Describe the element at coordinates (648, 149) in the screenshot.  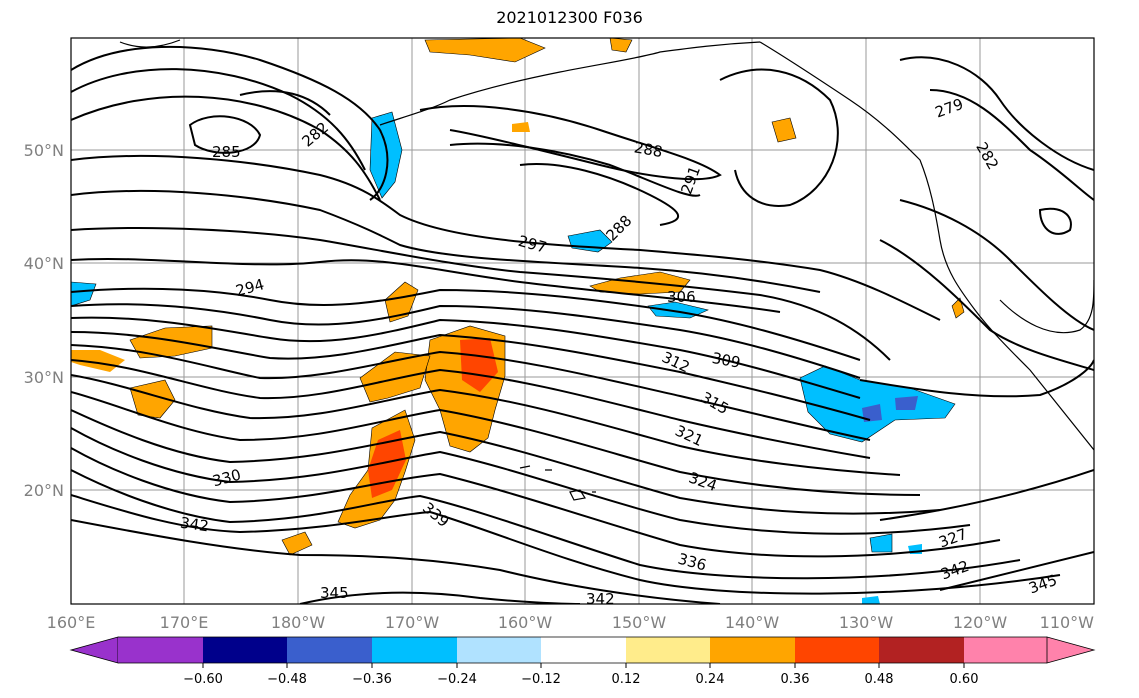
I see `contour-label: 288` at that location.